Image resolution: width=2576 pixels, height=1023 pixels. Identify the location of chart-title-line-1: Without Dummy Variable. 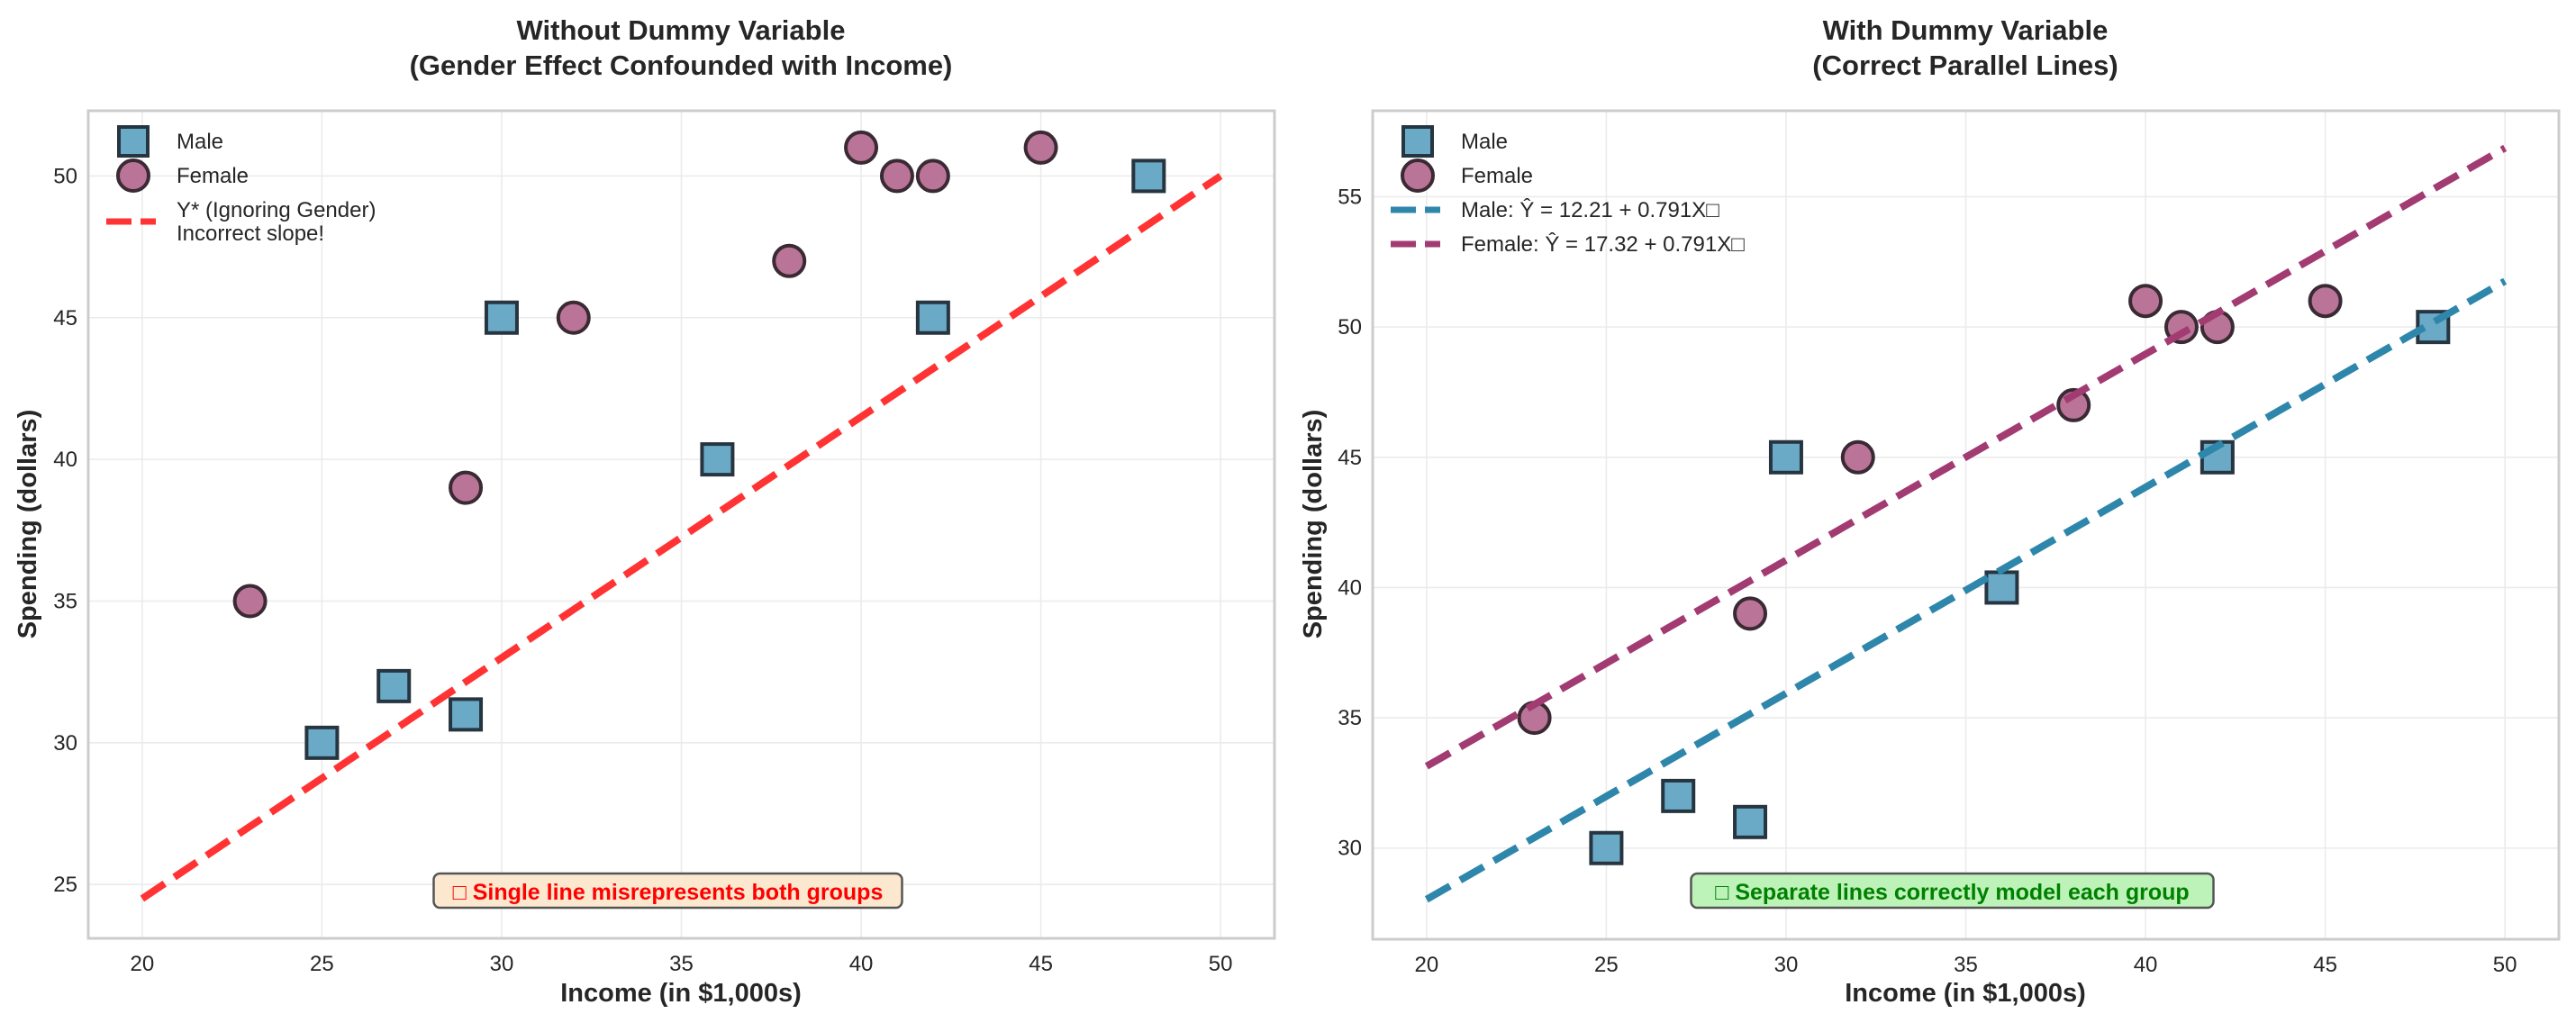
(681, 30).